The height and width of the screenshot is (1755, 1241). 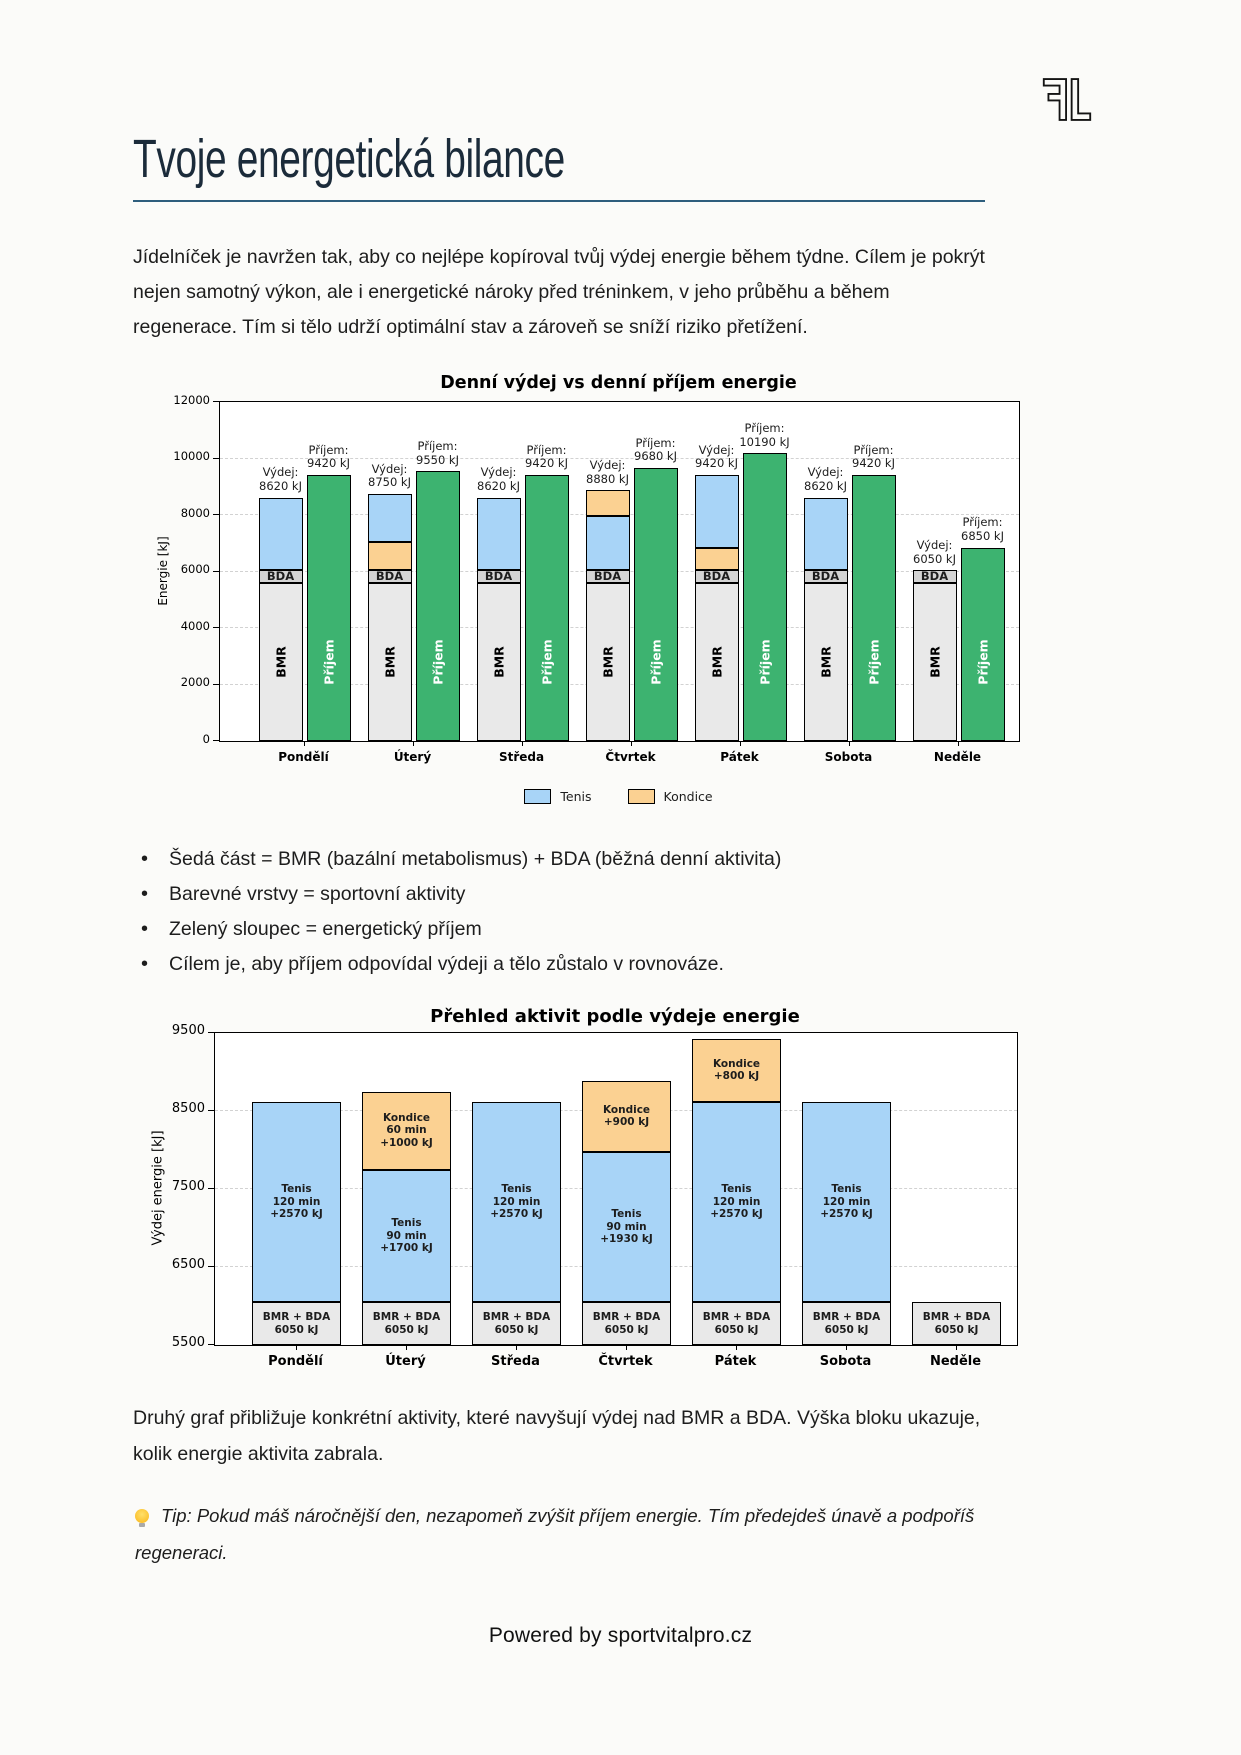 What do you see at coordinates (389, 475) in the screenshot?
I see `vydej-annotation: Výdej: 8750 kJ` at bounding box center [389, 475].